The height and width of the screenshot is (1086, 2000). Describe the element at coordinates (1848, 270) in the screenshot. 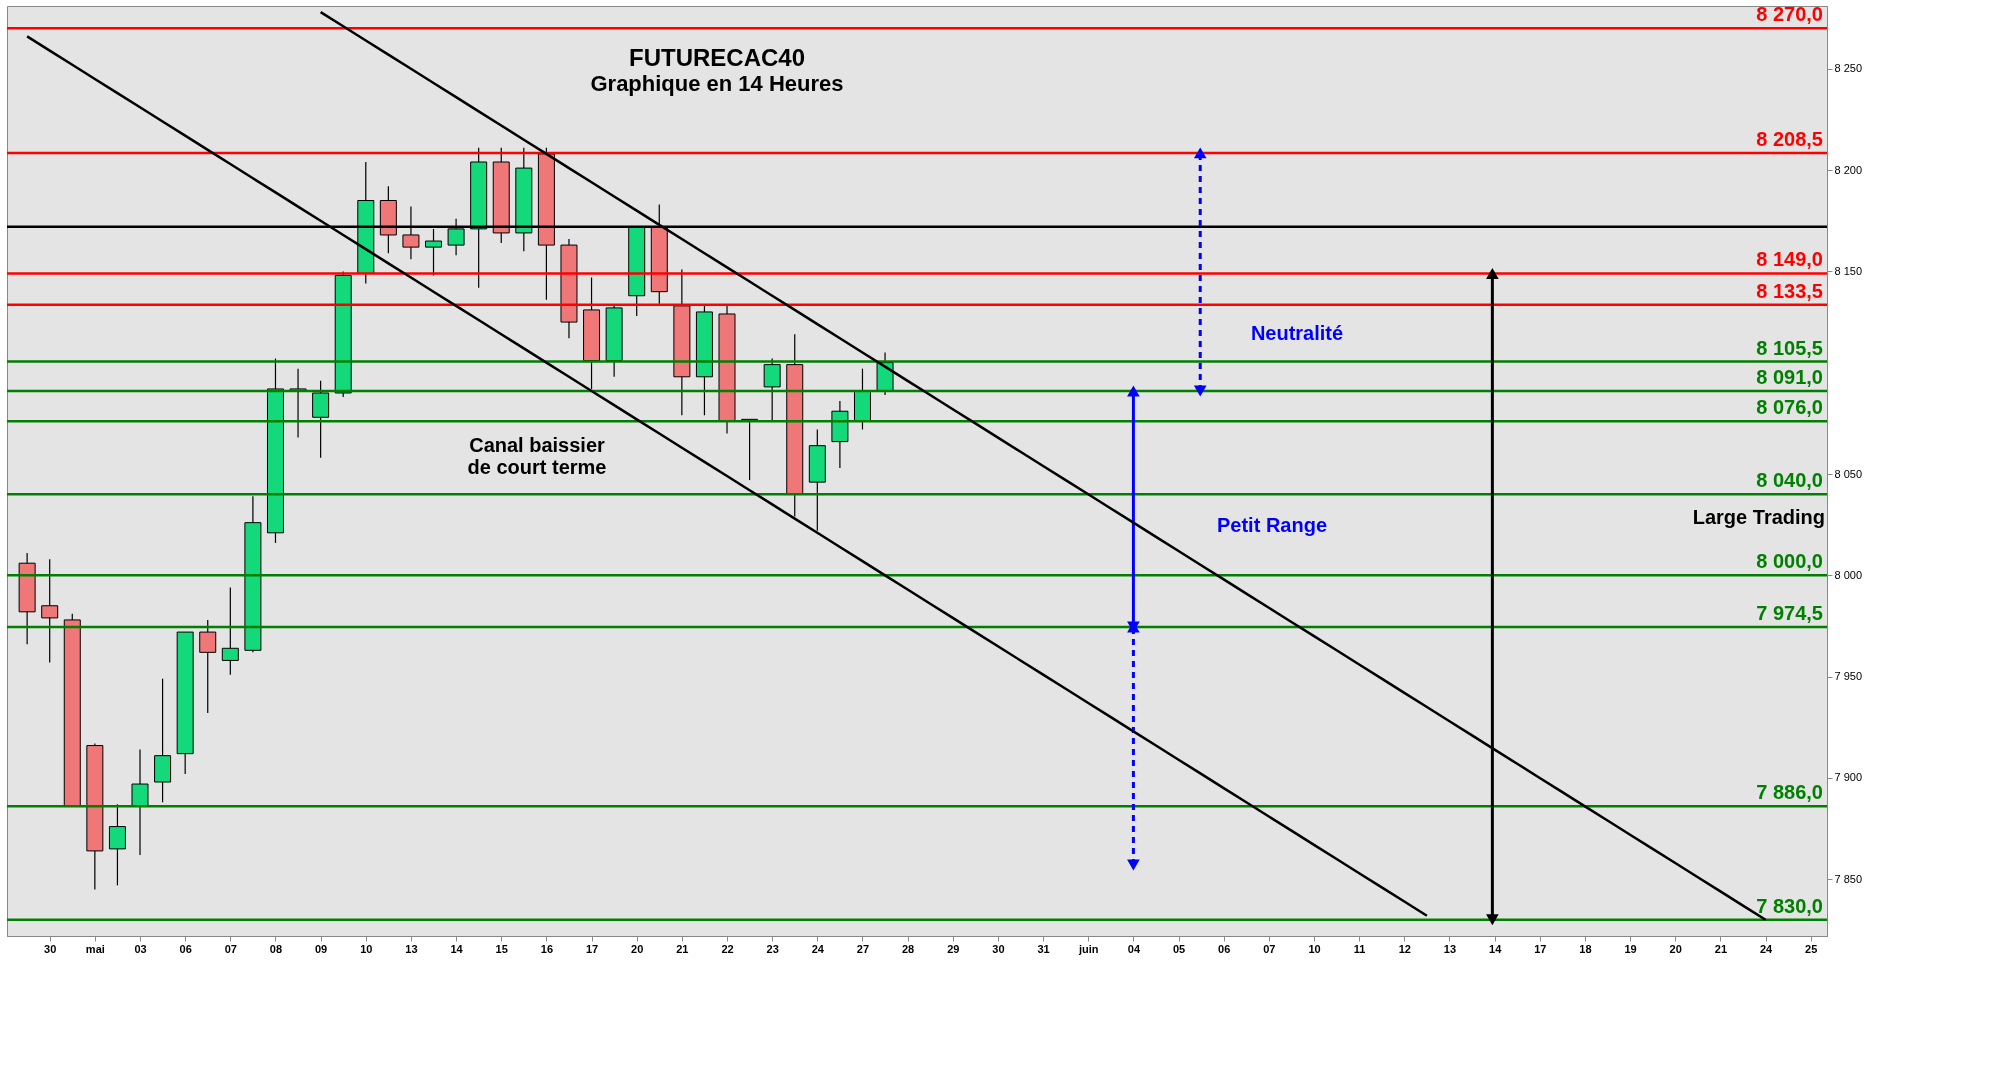

I see `y-tick-label: 8 150` at that location.